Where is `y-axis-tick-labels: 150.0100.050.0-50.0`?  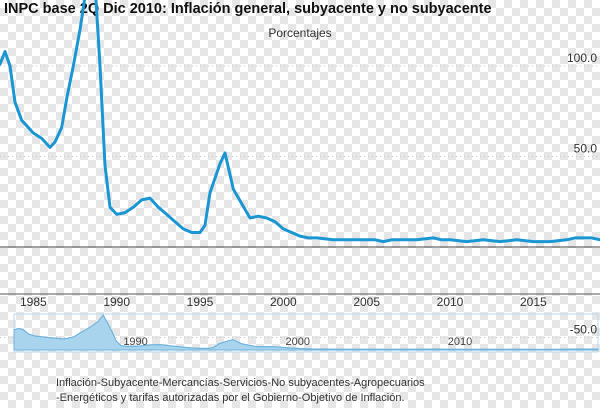 y-axis-tick-labels: 150.0100.050.0-50.0 is located at coordinates (582, 194).